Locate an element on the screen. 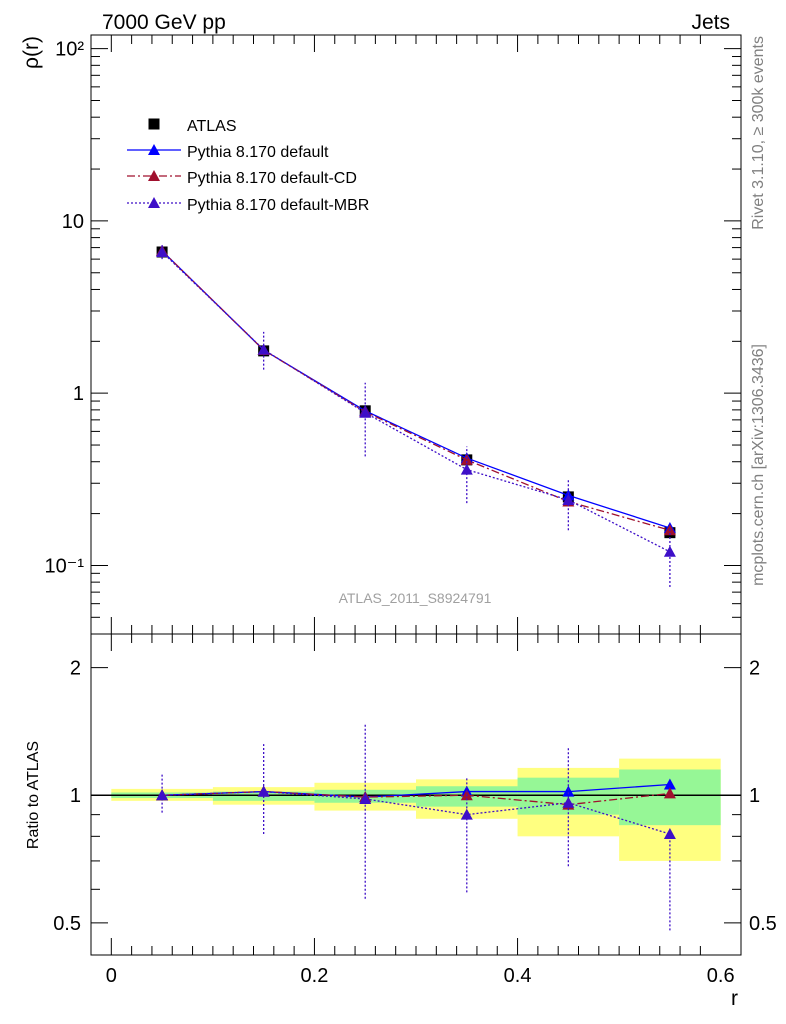 This screenshot has width=786, height=1024. ratio-series-default-mbr is located at coordinates (416, 827).